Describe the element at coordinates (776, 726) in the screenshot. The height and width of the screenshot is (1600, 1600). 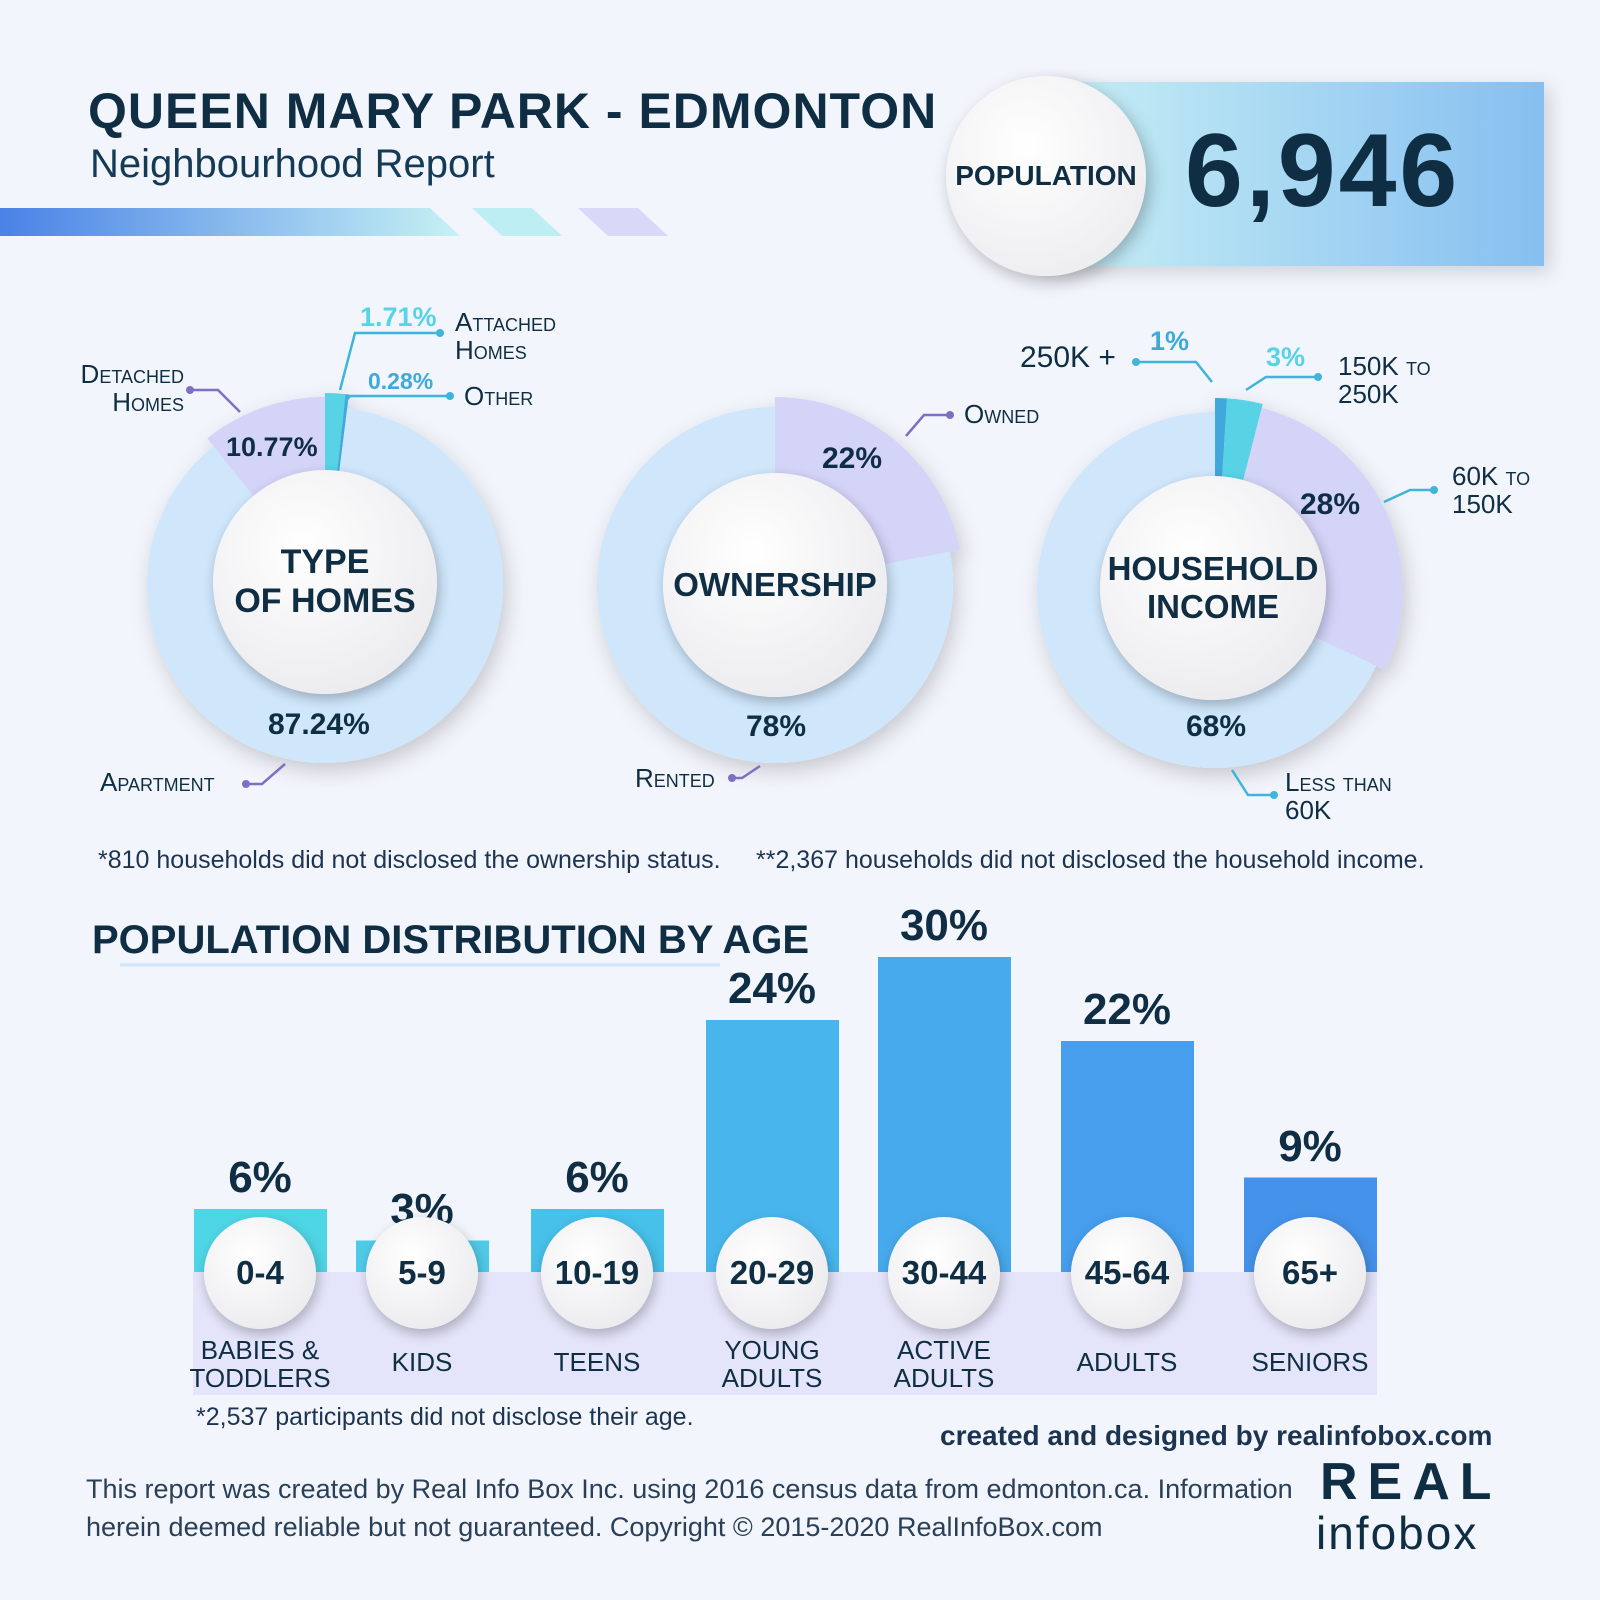
I see `pct-rented: 78%` at that location.